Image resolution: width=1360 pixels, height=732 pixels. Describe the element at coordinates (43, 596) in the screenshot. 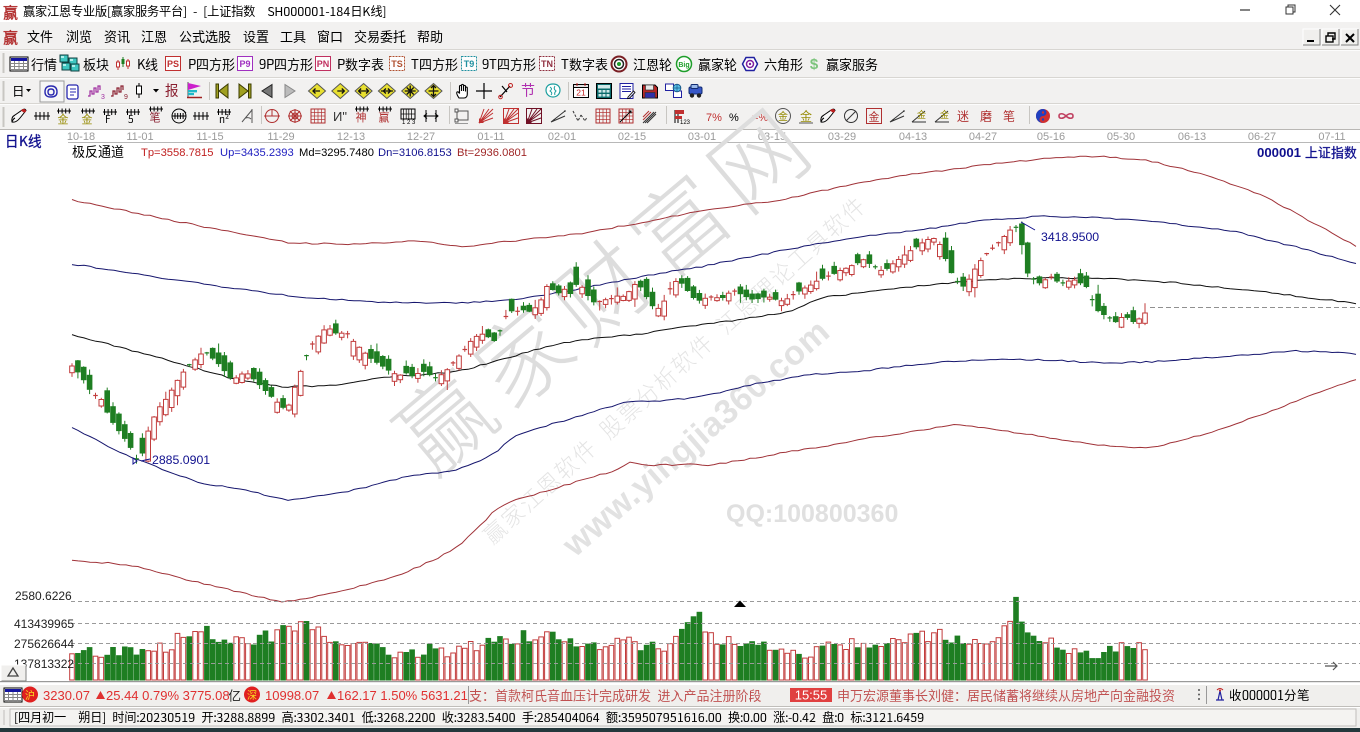

I see `svg-text: 2580.6226` at that location.